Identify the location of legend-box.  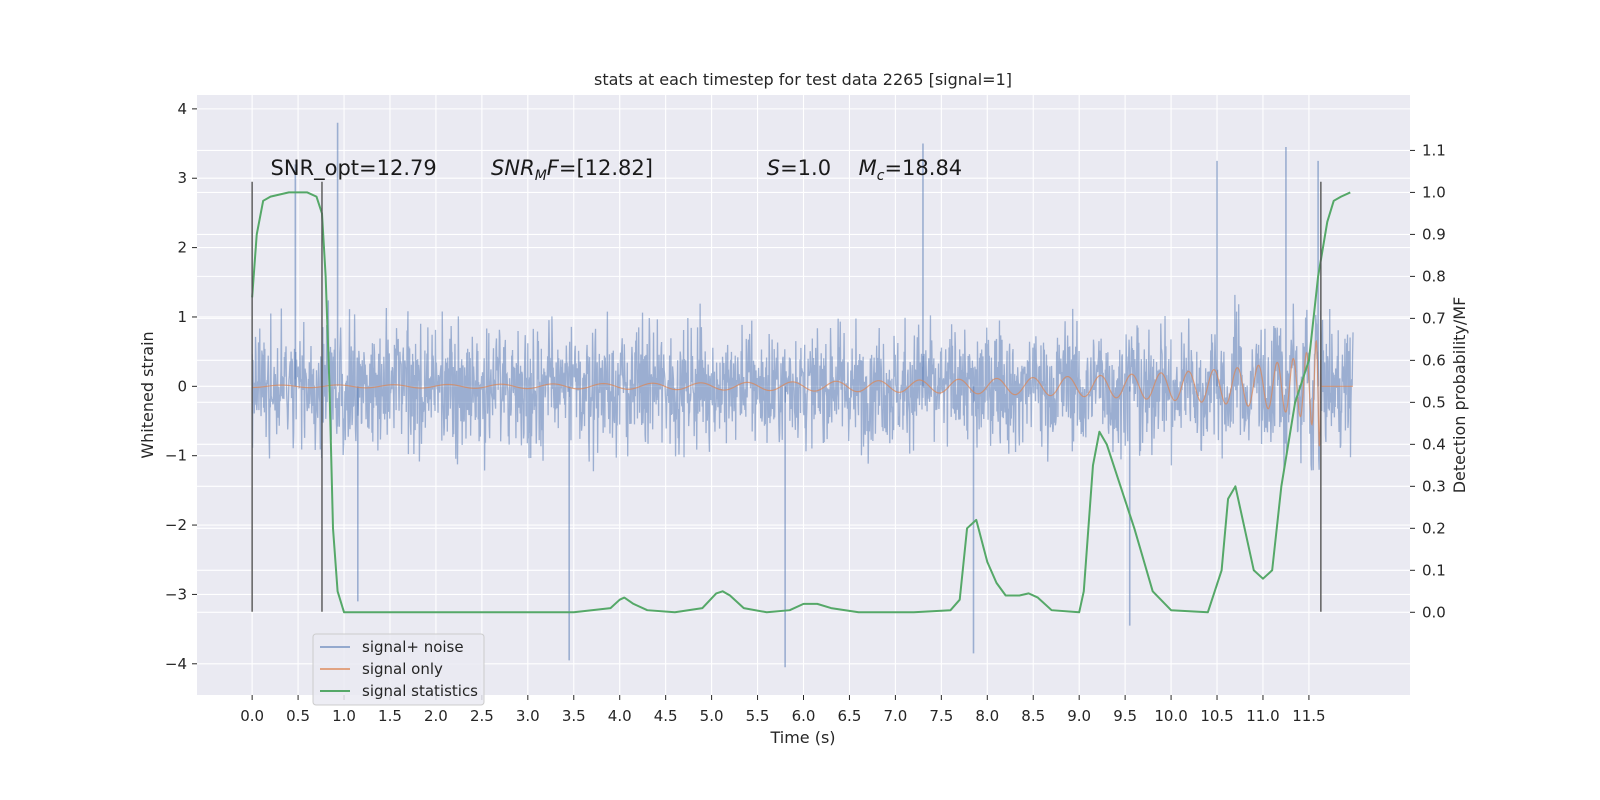
(398, 669).